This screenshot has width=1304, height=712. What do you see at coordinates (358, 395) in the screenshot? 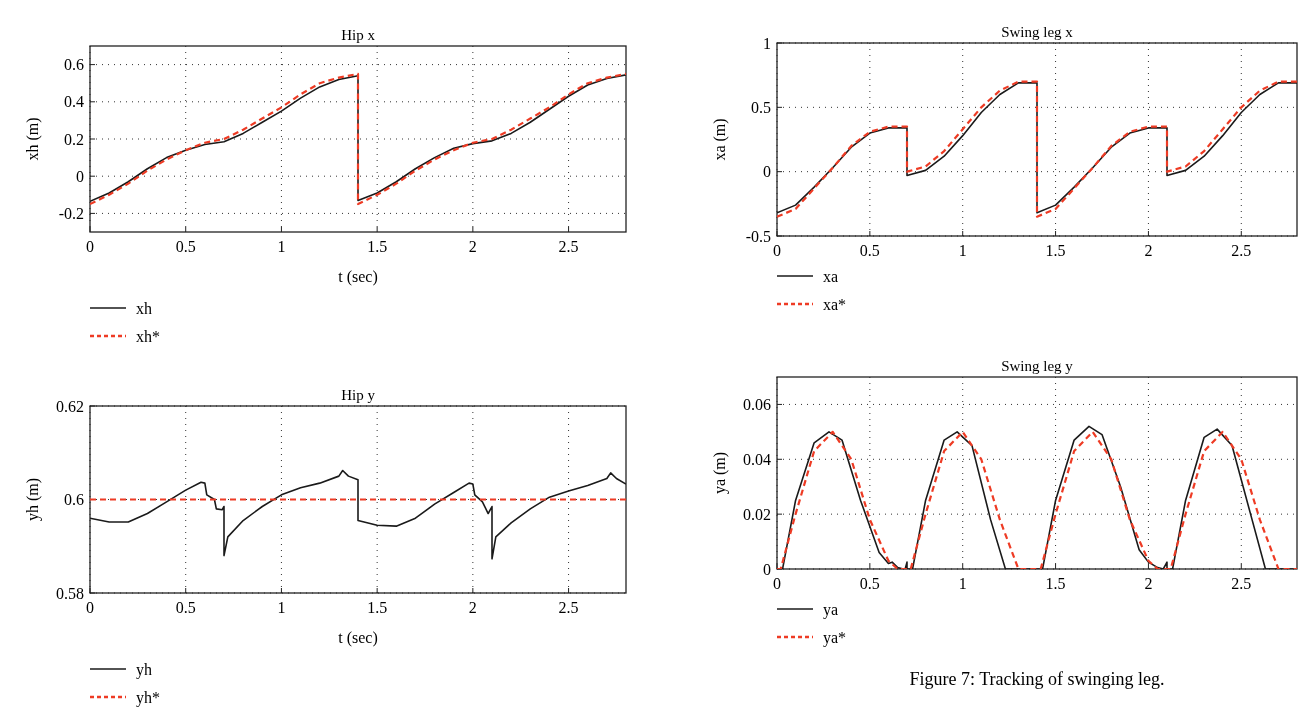
I see `chart-title: Hip y` at bounding box center [358, 395].